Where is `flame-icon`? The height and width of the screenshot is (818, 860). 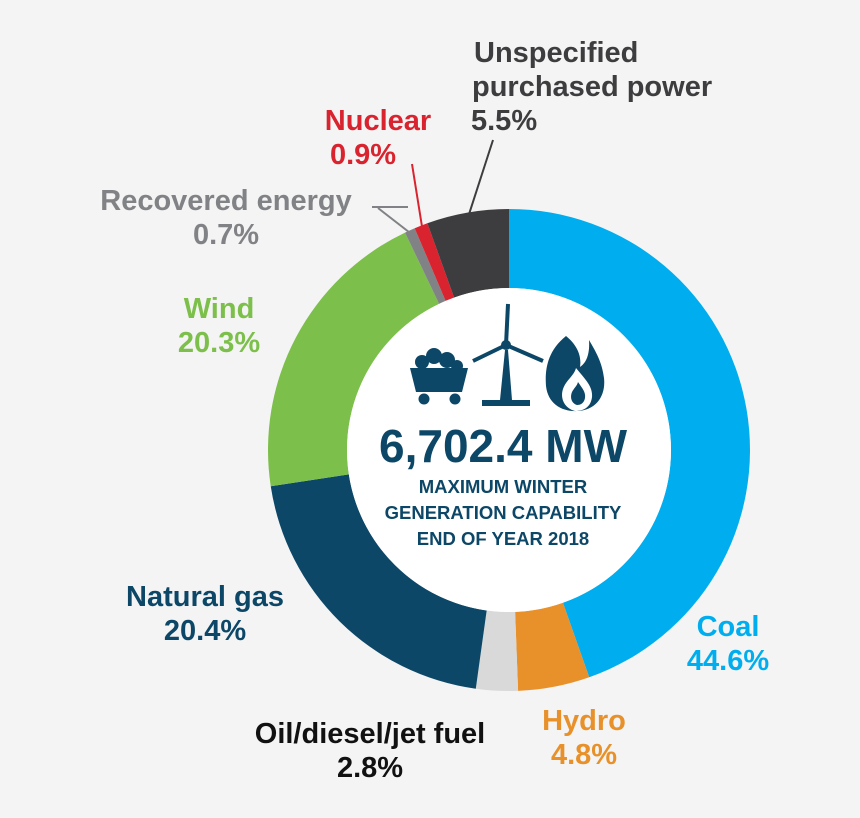
flame-icon is located at coordinates (575, 374).